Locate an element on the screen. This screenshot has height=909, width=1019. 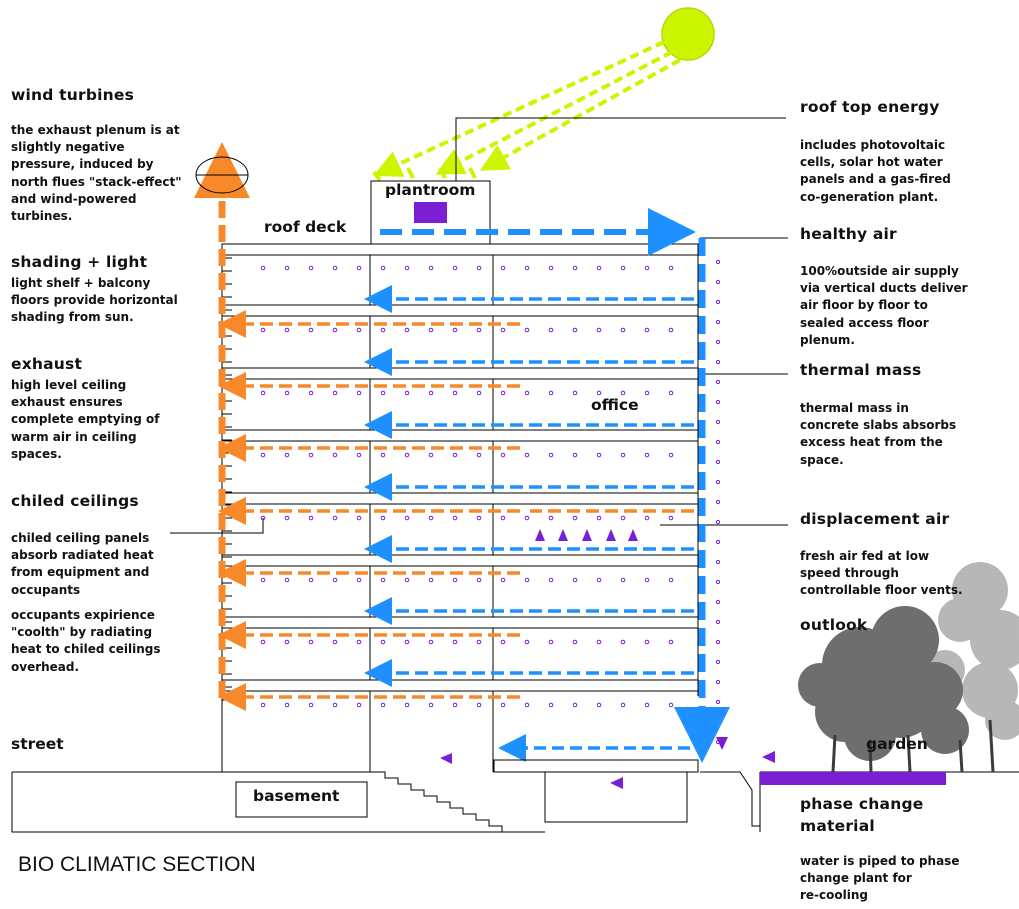
garden-trees is located at coordinates (908, 667).